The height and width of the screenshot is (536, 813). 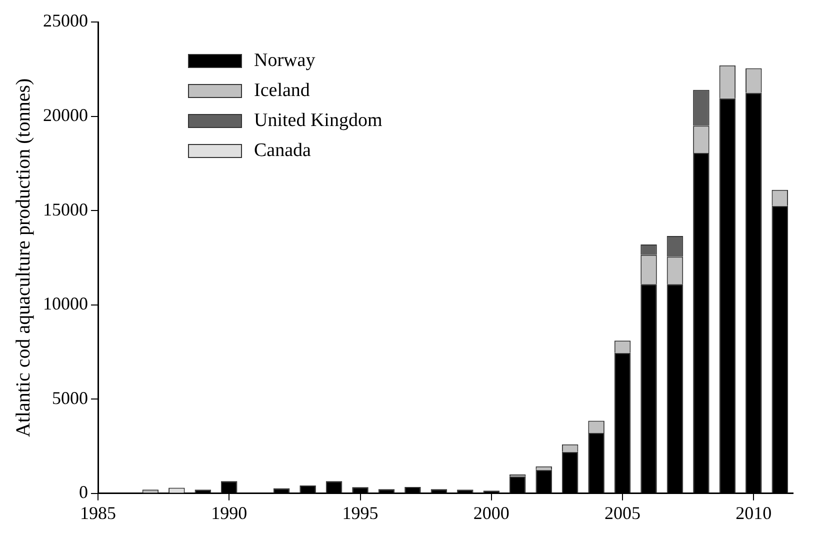 What do you see at coordinates (23, 258) in the screenshot?
I see `y-axis-title: Atlantic cod aquaculture production (tonnes)` at bounding box center [23, 258].